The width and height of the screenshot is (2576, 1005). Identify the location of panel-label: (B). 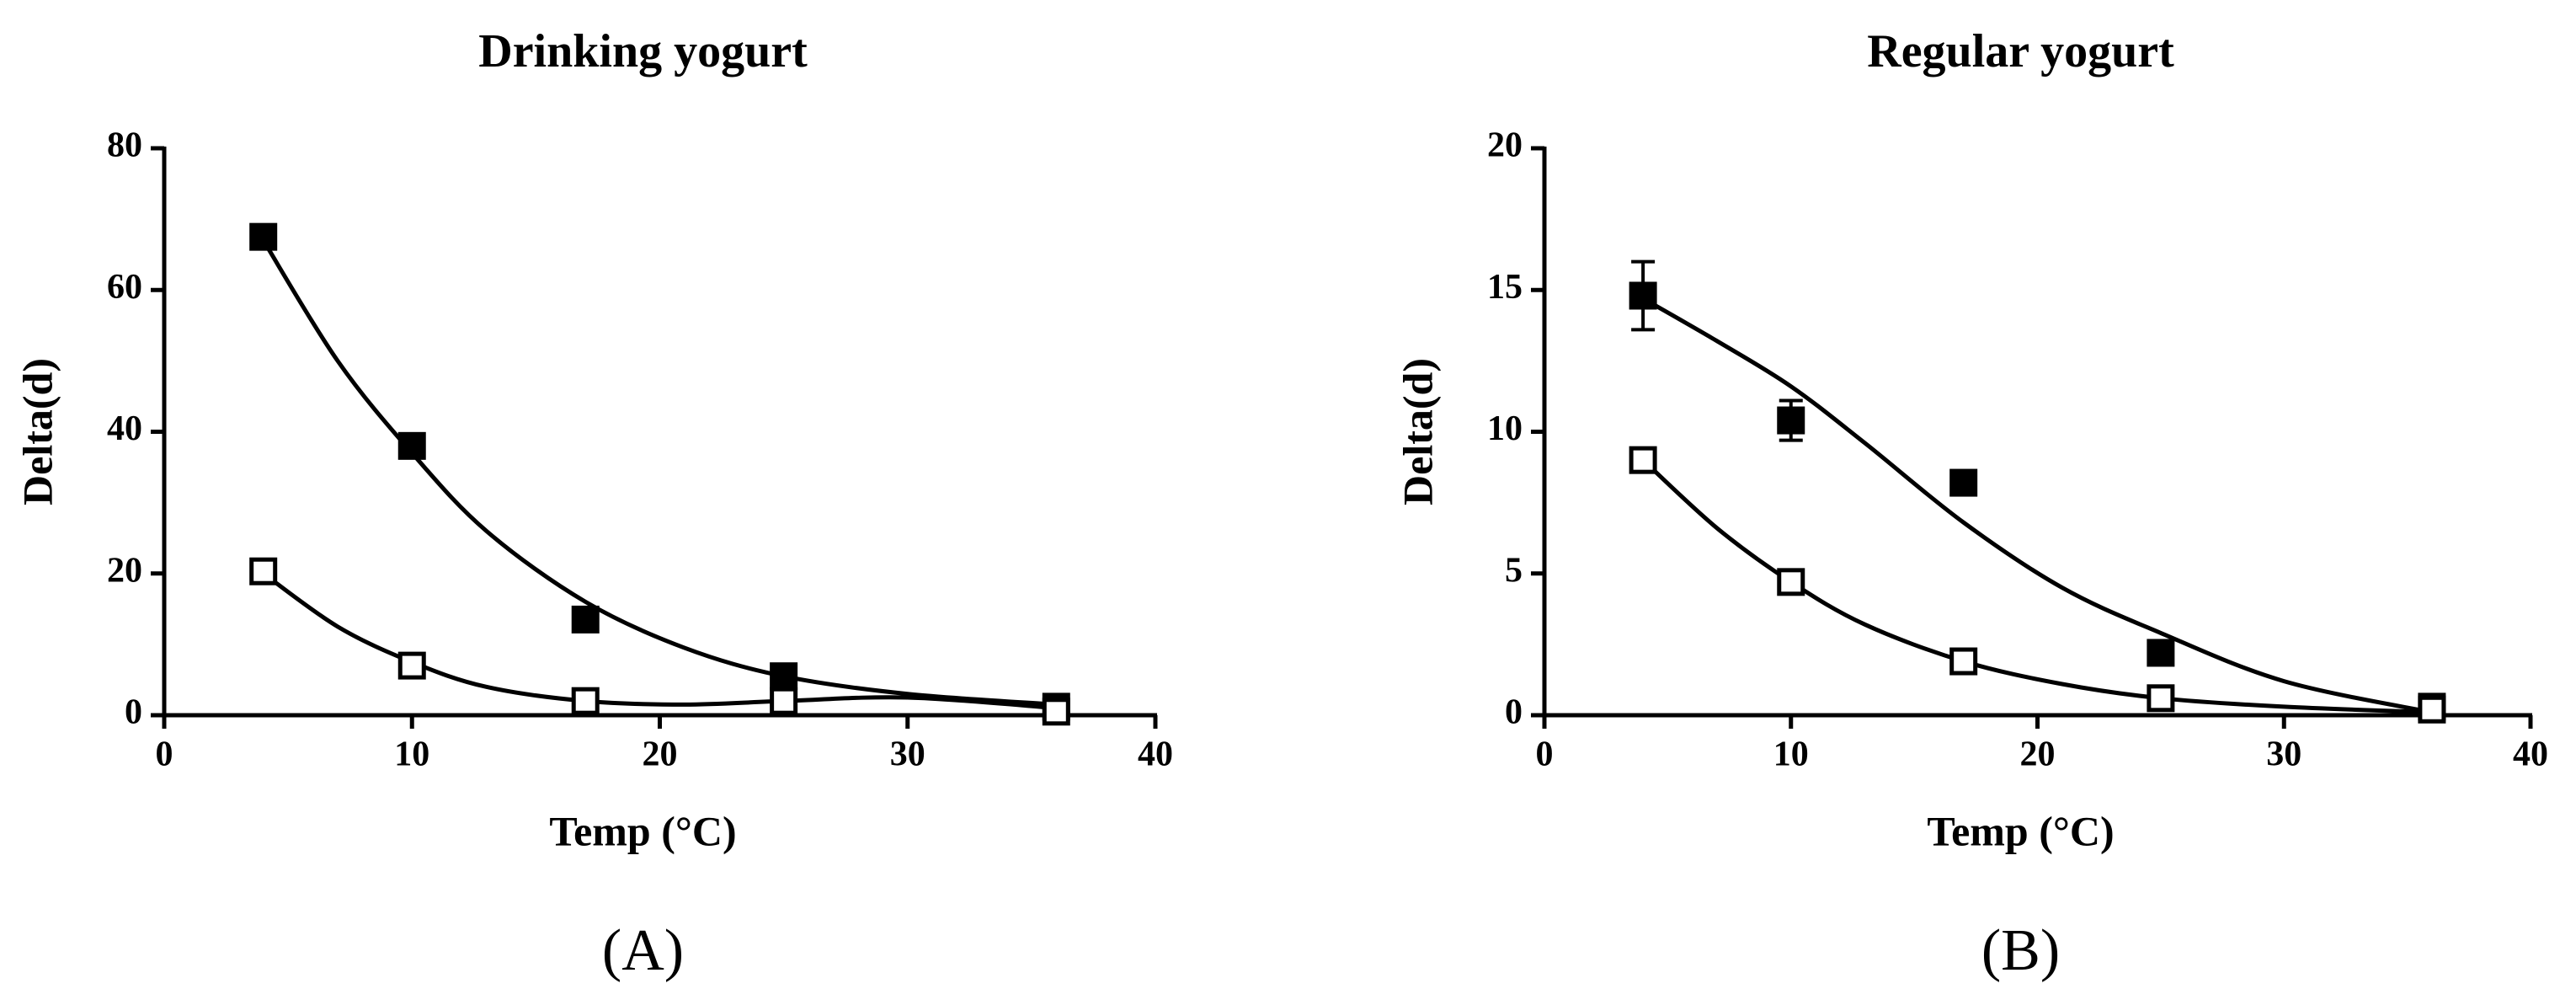
(2020, 950).